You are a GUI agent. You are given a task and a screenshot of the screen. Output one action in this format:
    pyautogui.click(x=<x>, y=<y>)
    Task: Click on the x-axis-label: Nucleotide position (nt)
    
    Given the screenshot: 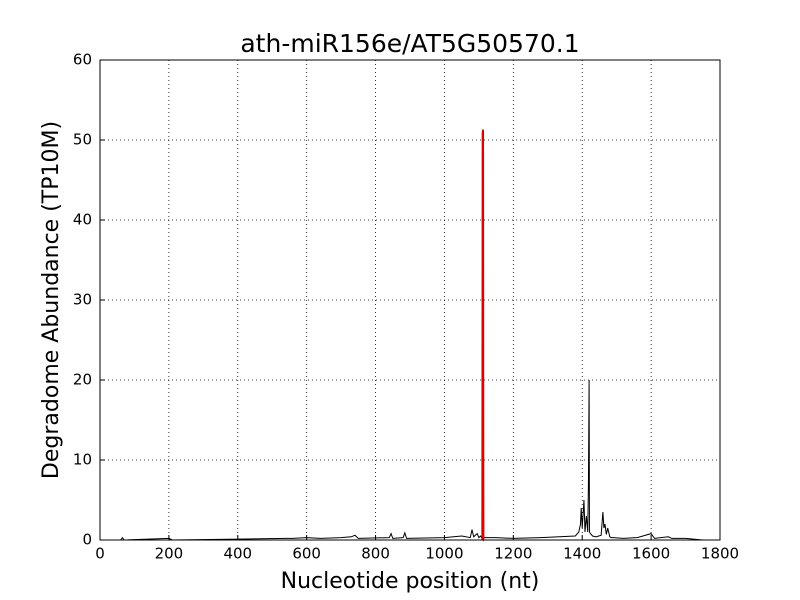 What is the action you would take?
    pyautogui.click(x=410, y=581)
    